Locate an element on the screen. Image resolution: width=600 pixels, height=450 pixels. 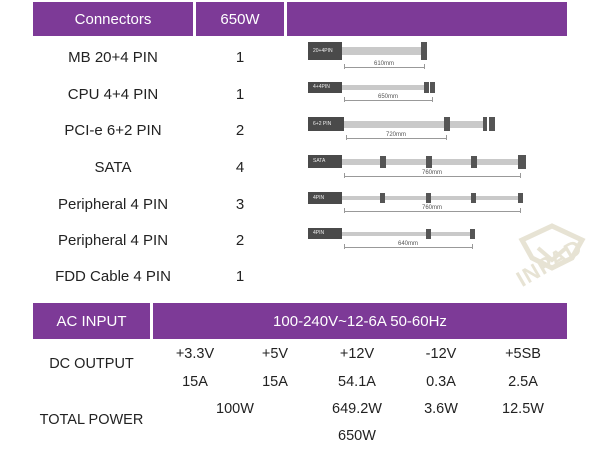
ac-input-value-band: 100-240V~12-6A 50-60Hz is located at coordinates (360, 321).